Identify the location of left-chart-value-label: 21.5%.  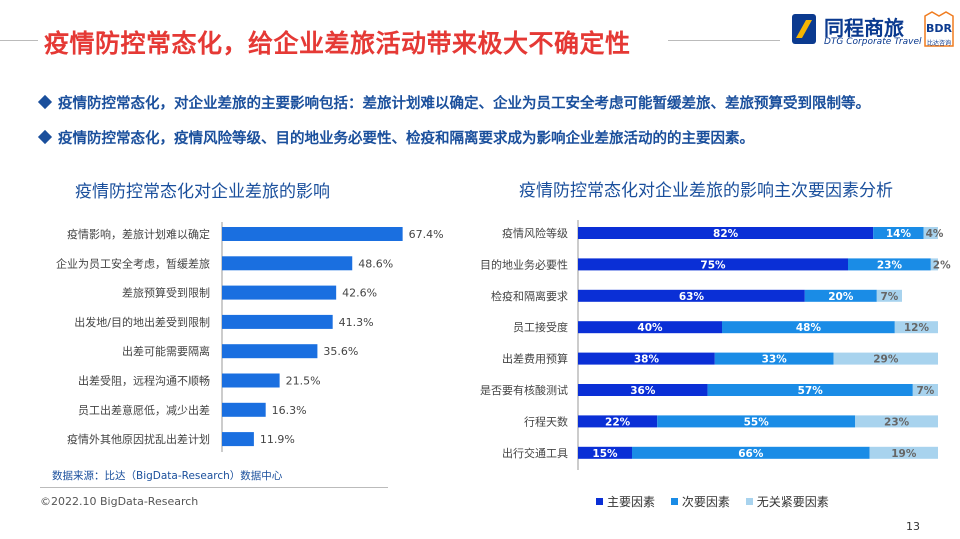
(303, 381).